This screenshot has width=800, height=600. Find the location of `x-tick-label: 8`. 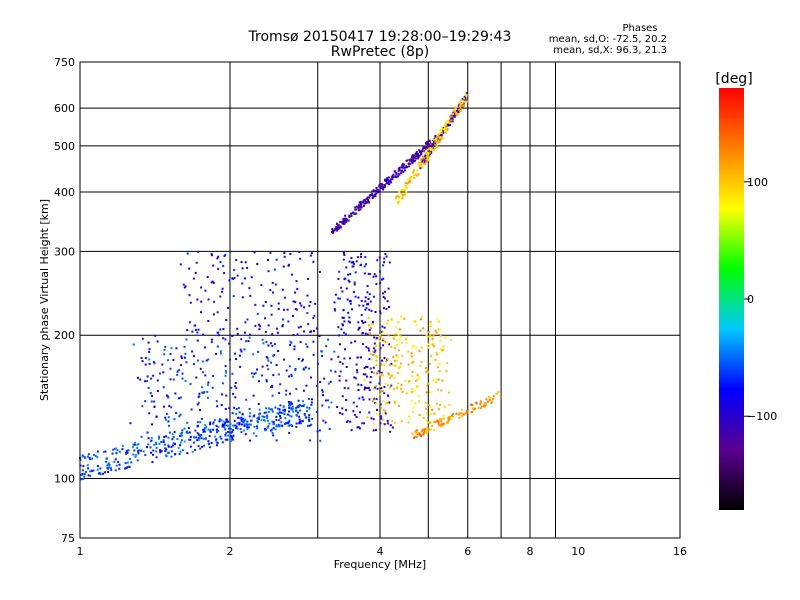

x-tick-label: 8 is located at coordinates (530, 551).